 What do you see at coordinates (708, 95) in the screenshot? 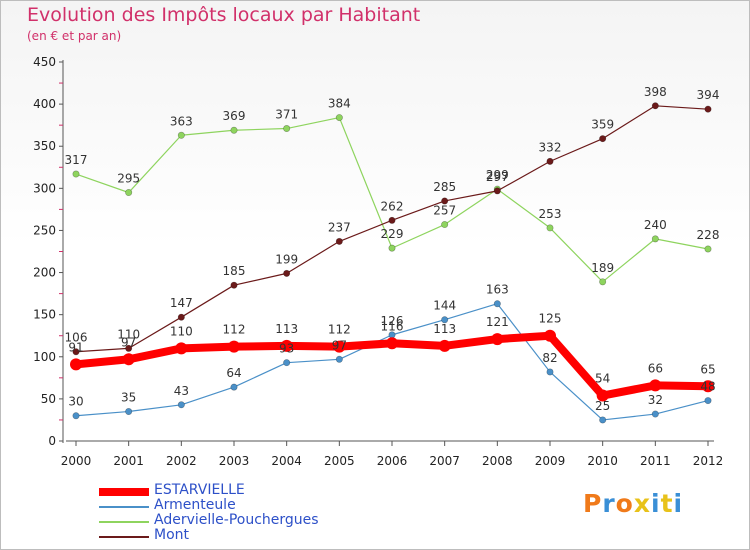
I see `data-label: 394` at bounding box center [708, 95].